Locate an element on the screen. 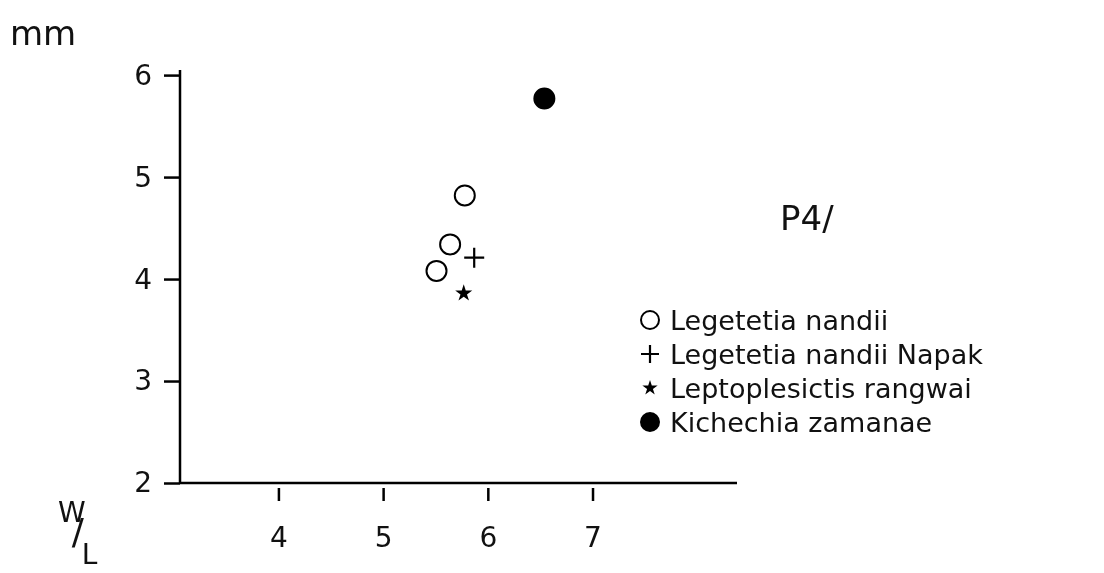 The width and height of the screenshot is (1104, 573). legend-label: Legetetia nandii is located at coordinates (779, 320).